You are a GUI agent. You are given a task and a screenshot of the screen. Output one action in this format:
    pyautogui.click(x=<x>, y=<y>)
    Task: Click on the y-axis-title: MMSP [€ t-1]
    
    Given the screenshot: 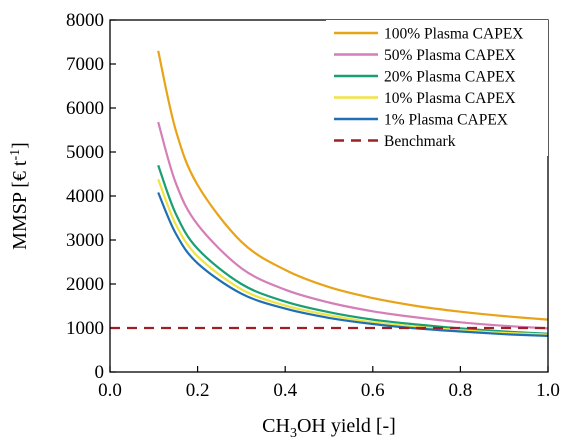 What is the action you would take?
    pyautogui.click(x=19, y=196)
    